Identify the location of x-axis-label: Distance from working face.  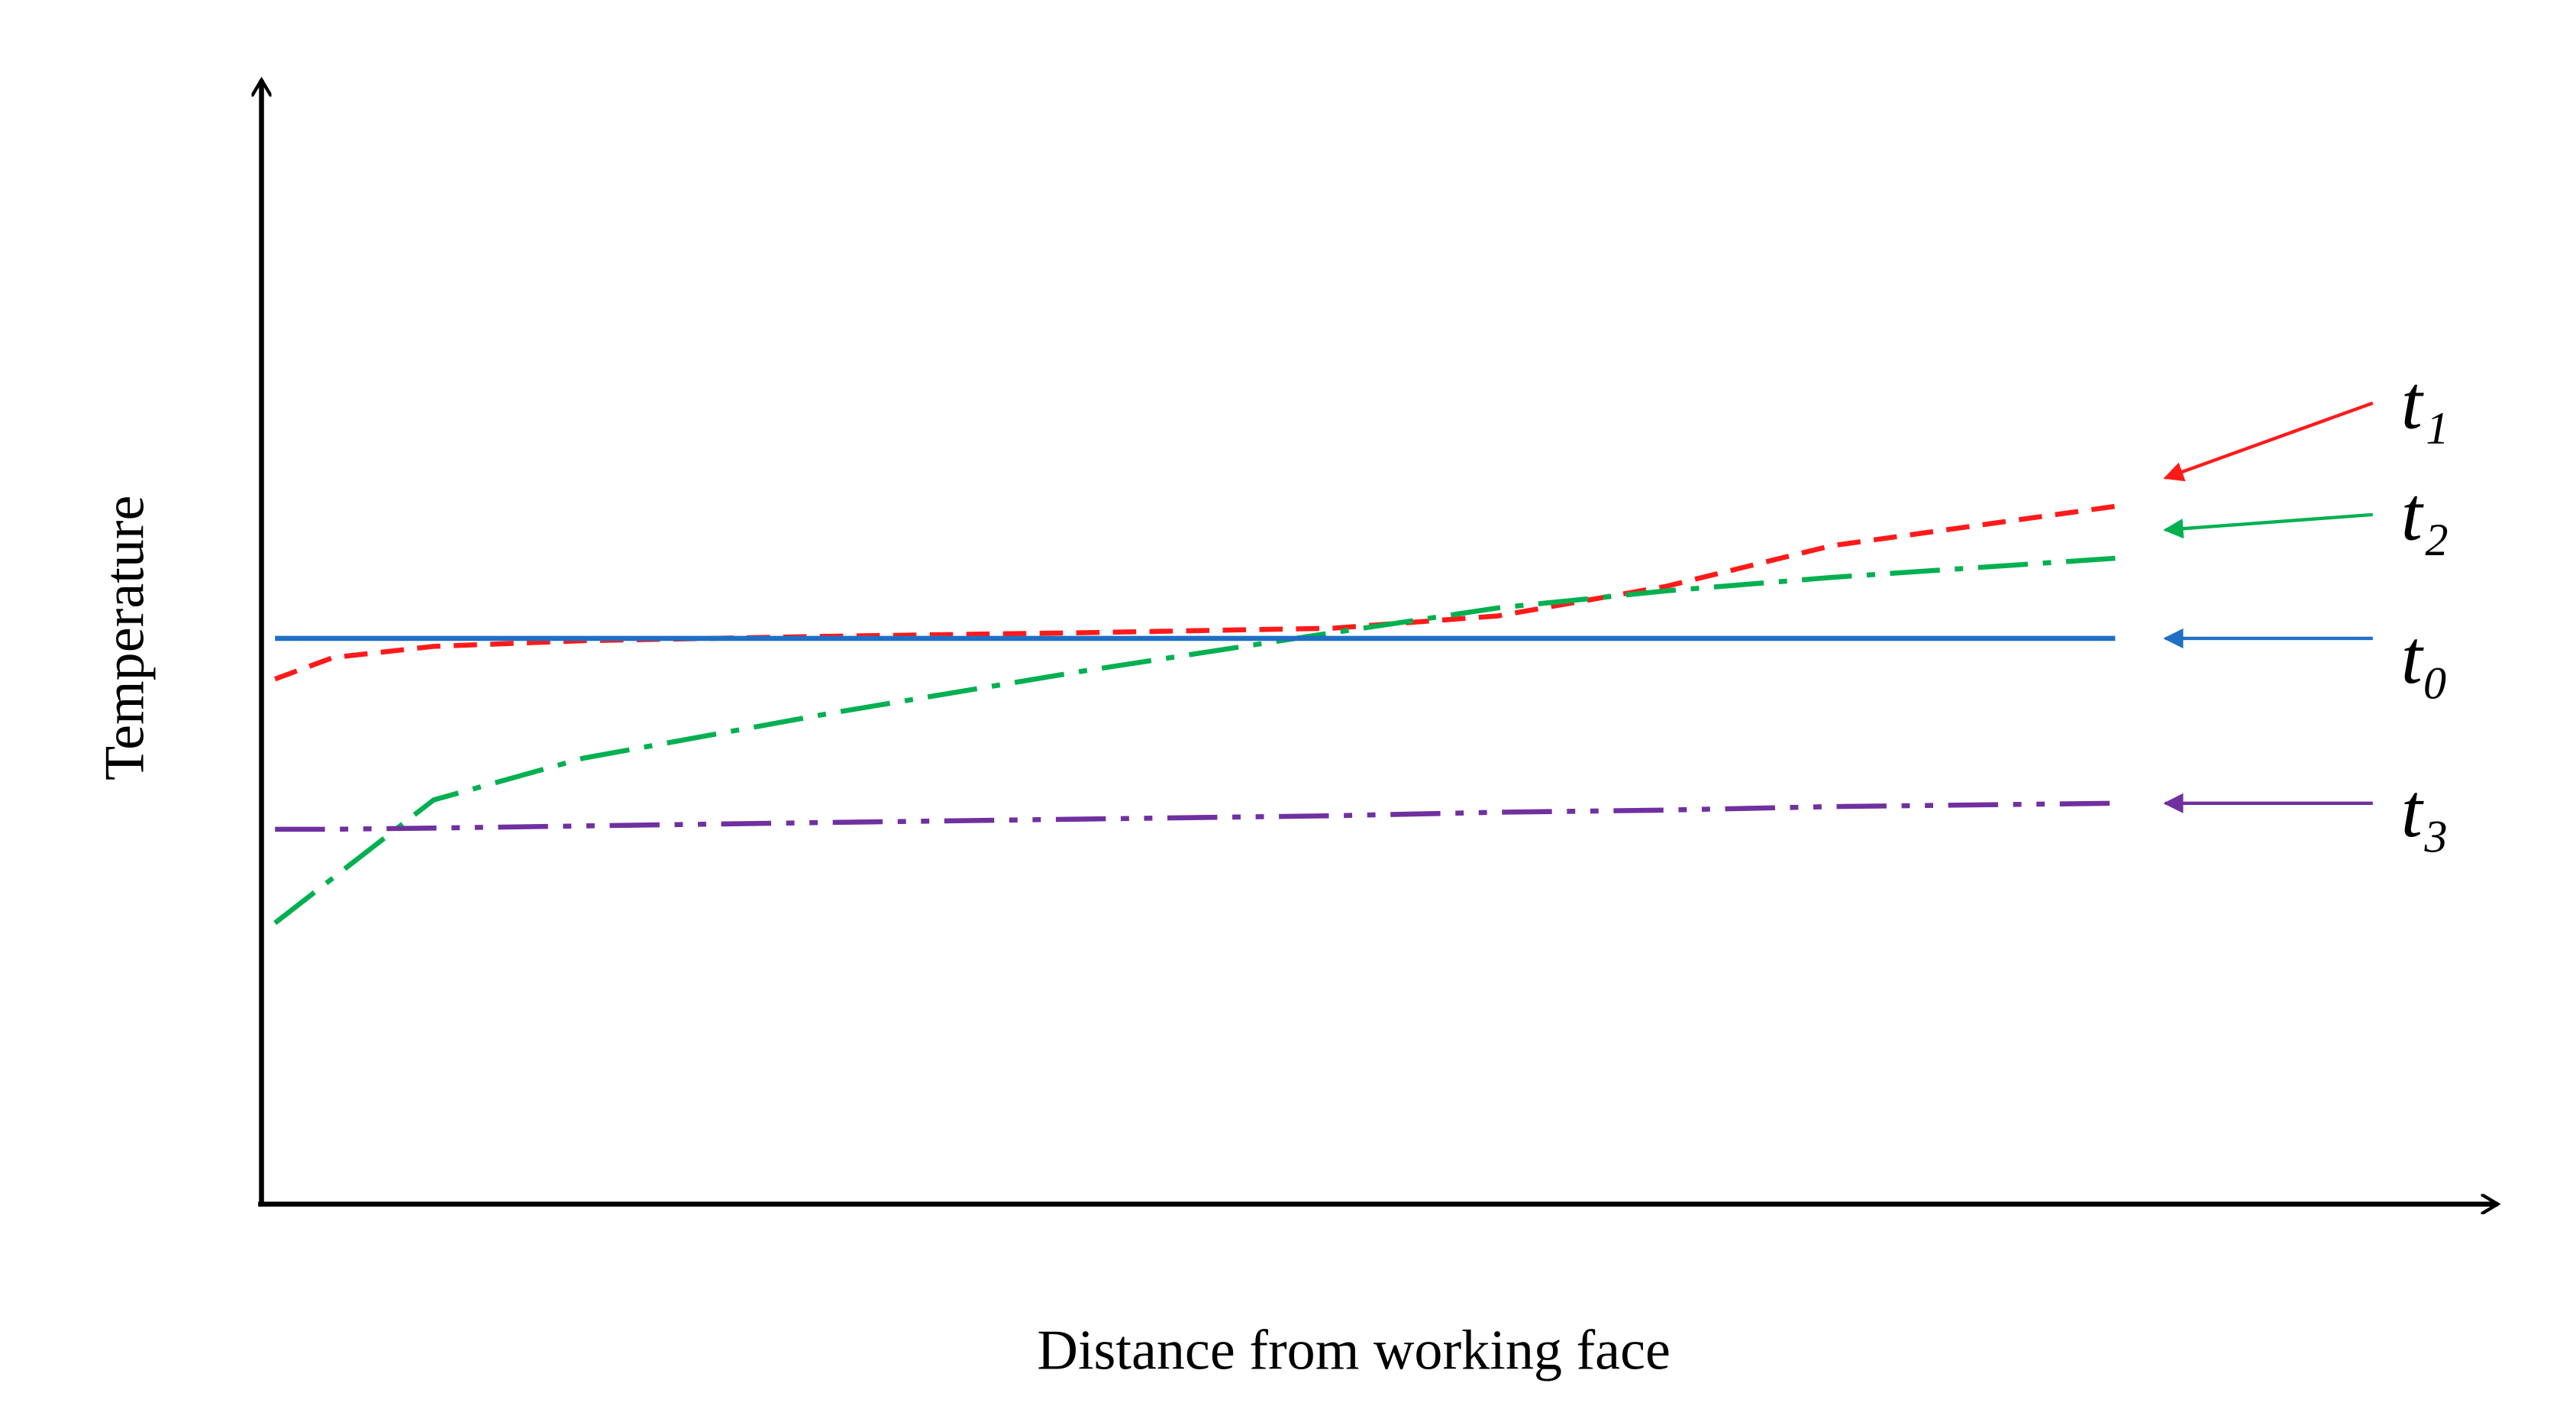
(1353, 1351).